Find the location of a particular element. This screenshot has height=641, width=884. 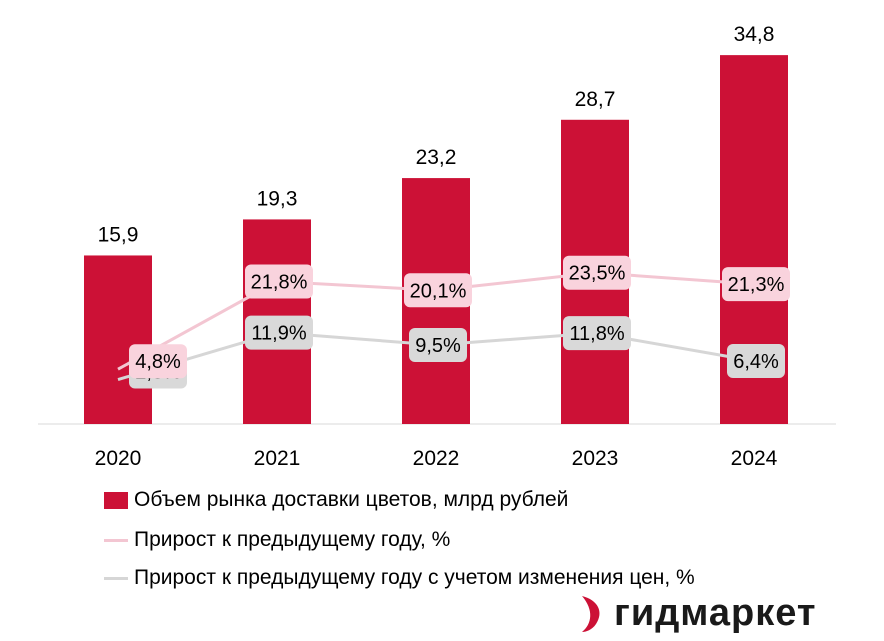

growth-label: 20,1% is located at coordinates (438, 291).